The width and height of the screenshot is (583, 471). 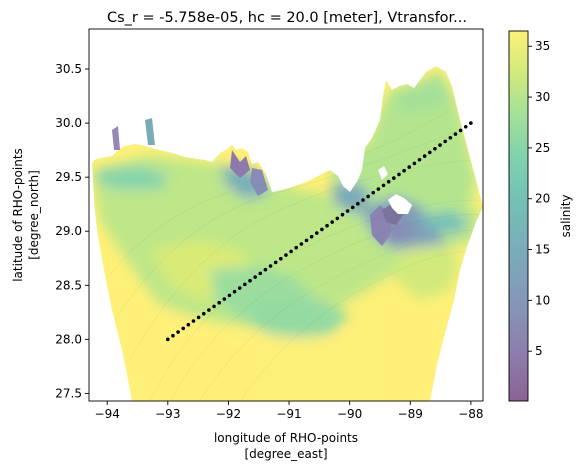 What do you see at coordinates (18, 215) in the screenshot?
I see `y-axis-label-line1: latitude of RHO-points` at bounding box center [18, 215].